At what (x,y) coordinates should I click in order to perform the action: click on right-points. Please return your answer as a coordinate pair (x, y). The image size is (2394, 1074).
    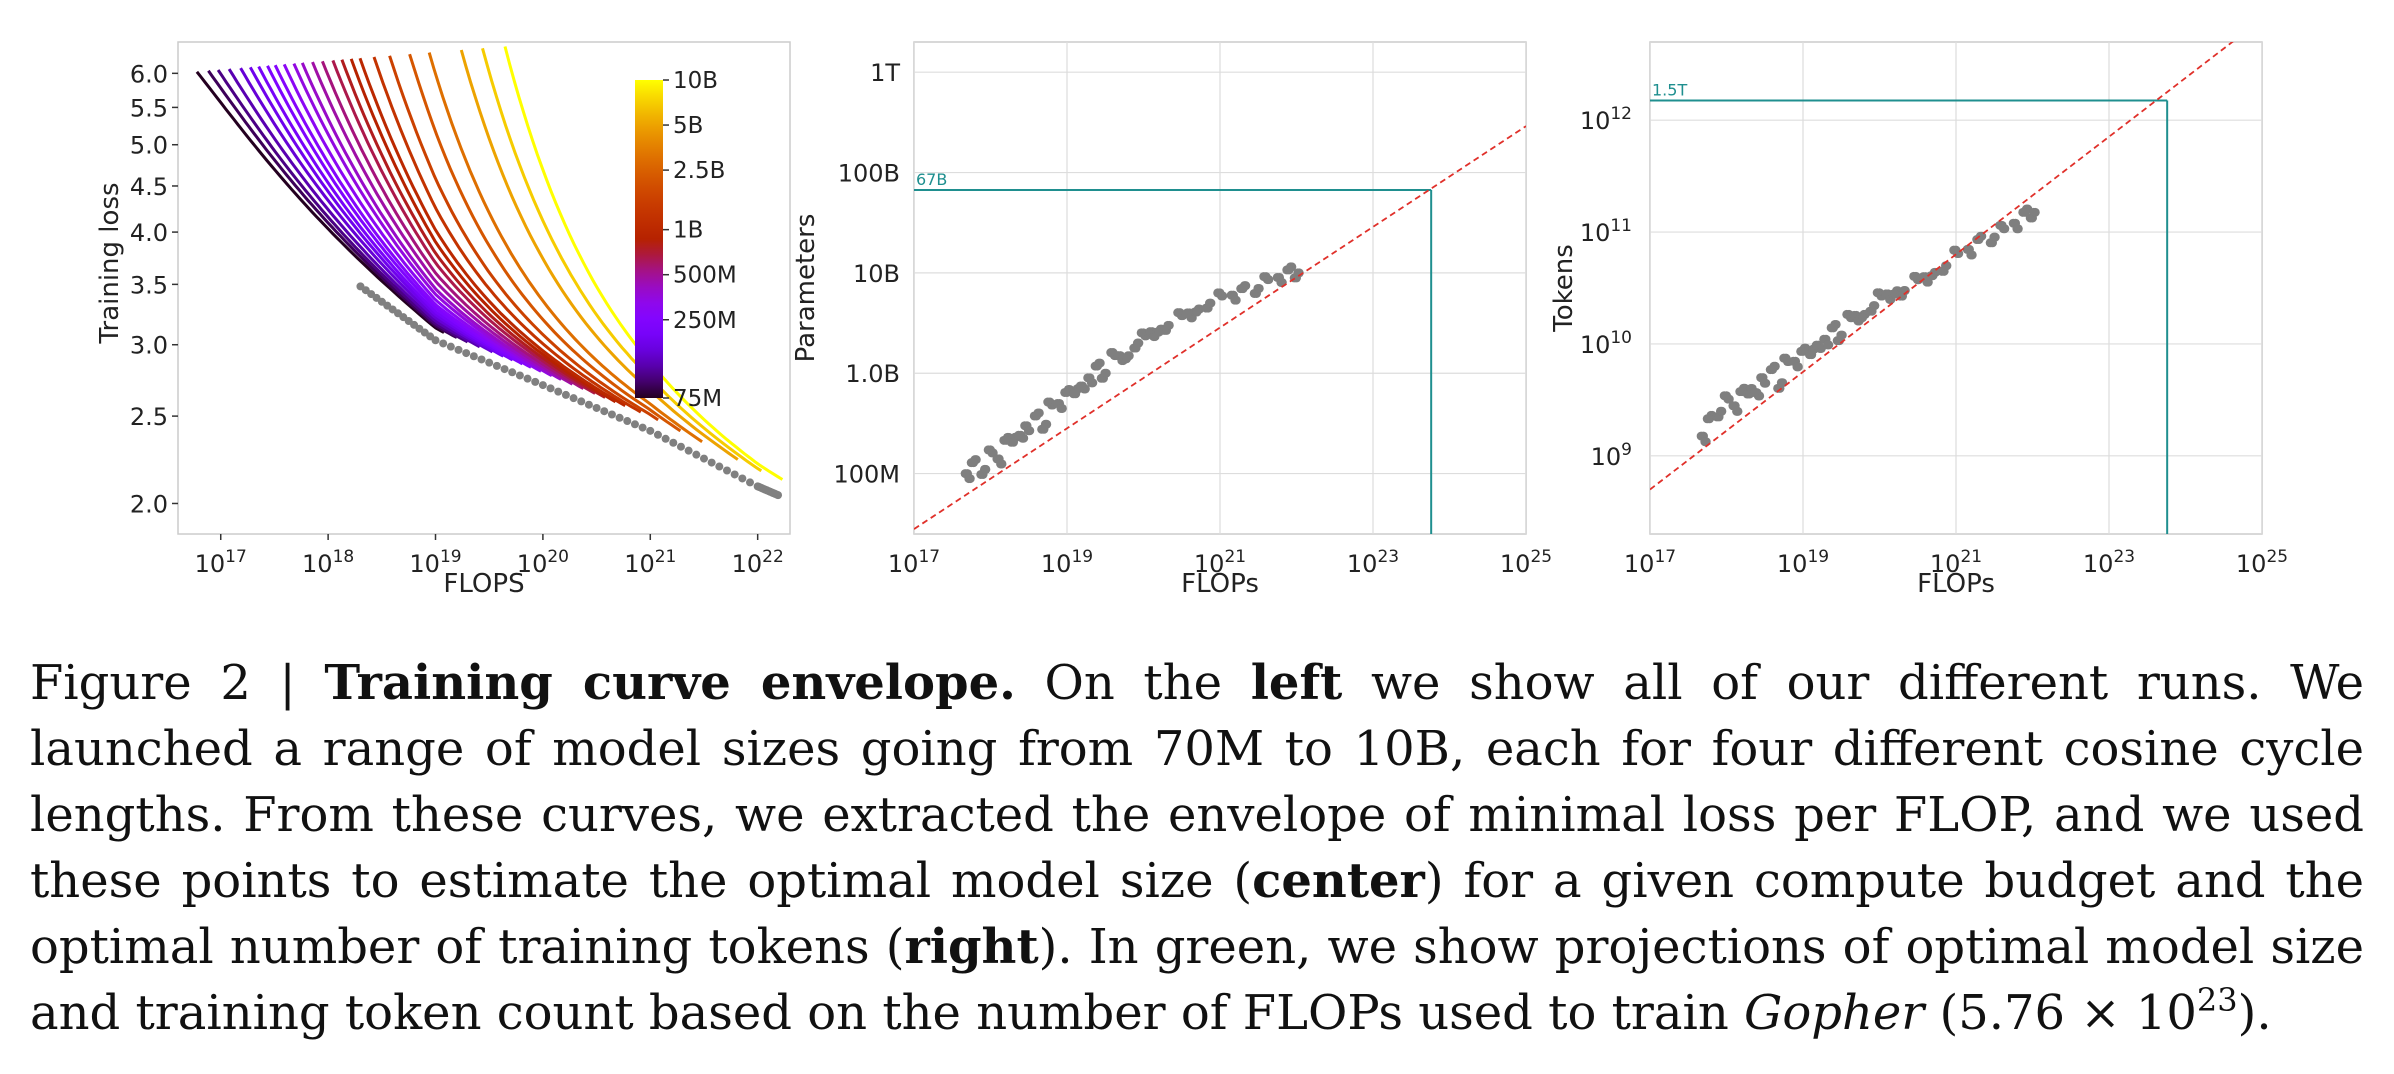
    Looking at the image, I should click on (1868, 325).